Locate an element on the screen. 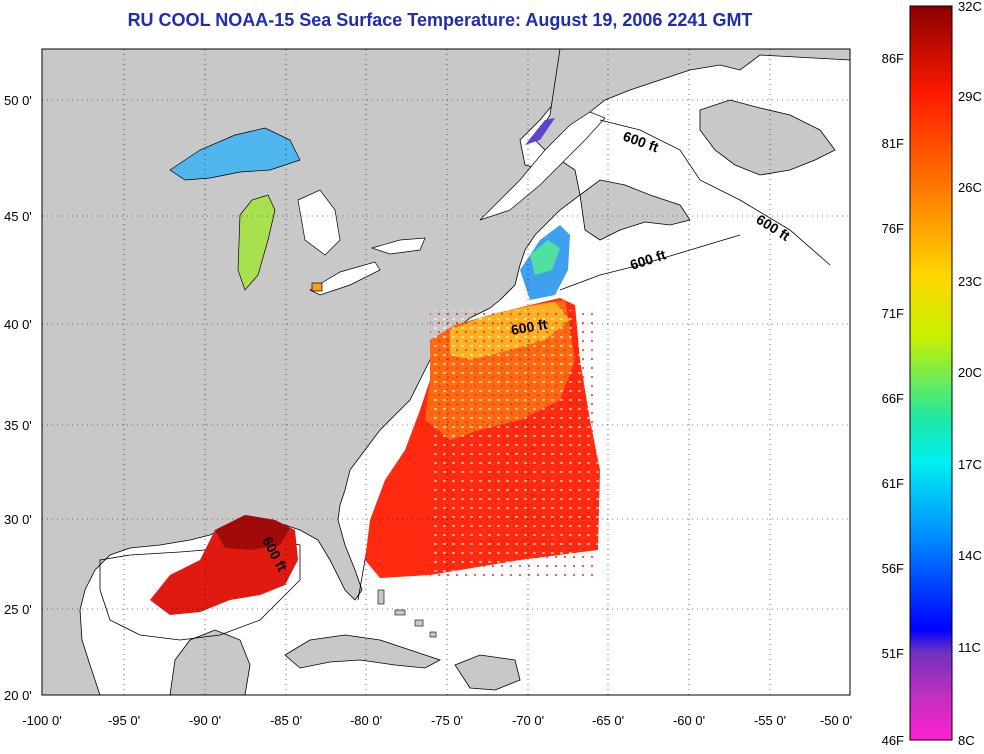  yucatan-land is located at coordinates (210, 662).